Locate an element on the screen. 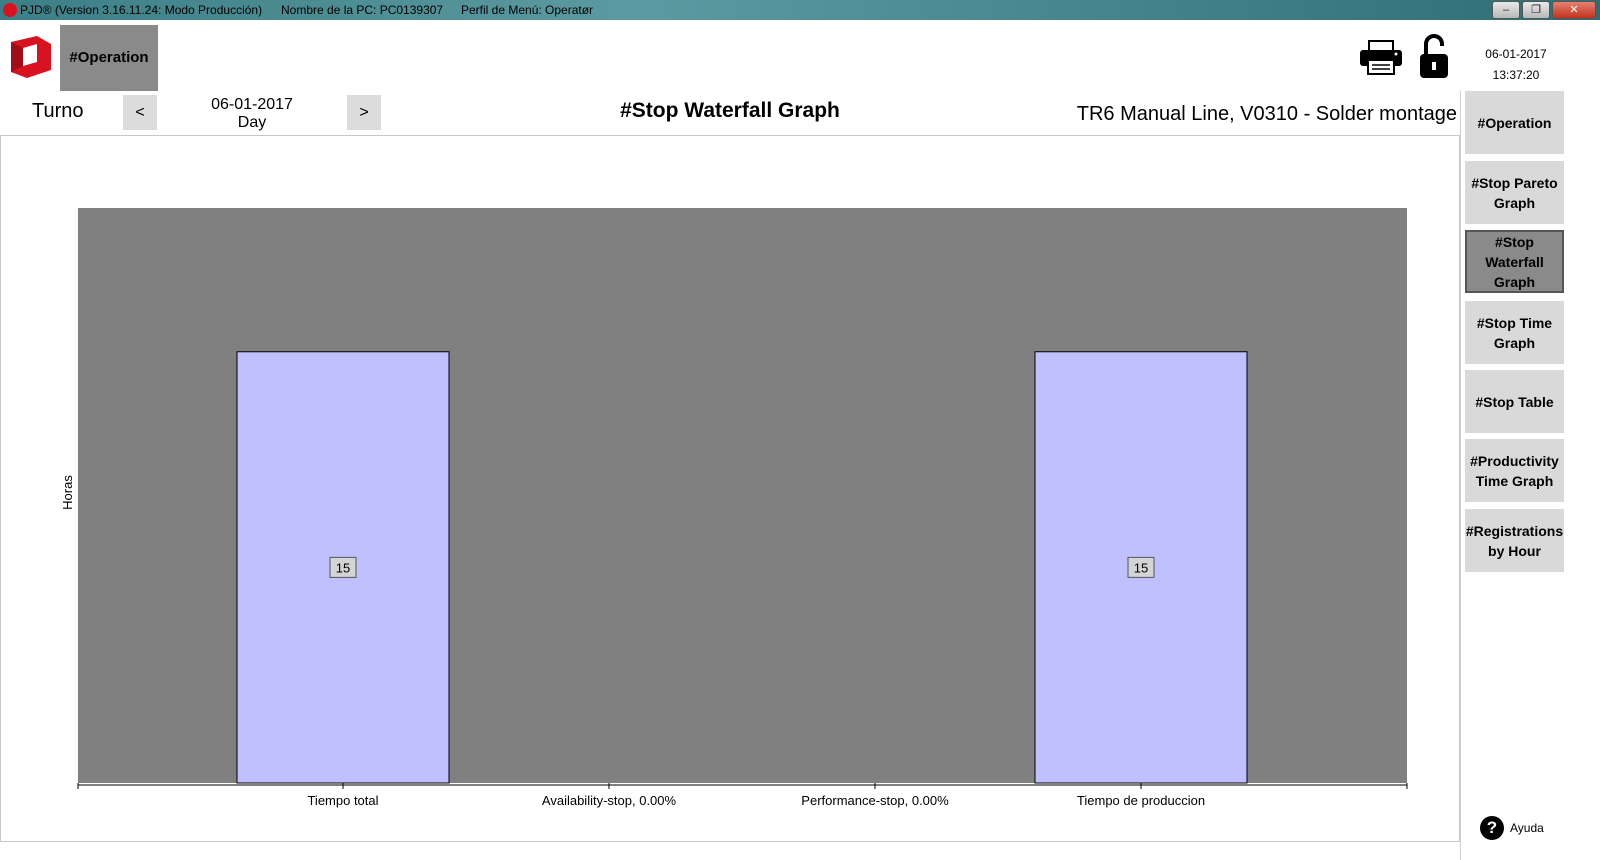  sidebar-item-operation: #Operation is located at coordinates (1514, 122).